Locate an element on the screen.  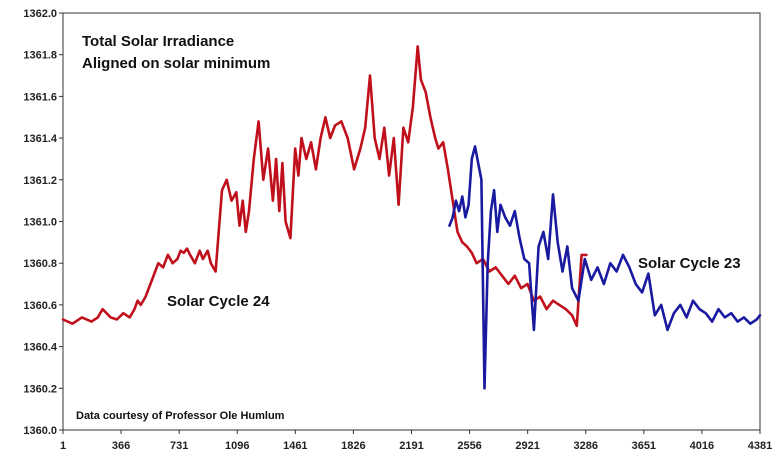
x-tick-label: 731 is located at coordinates (179, 446).